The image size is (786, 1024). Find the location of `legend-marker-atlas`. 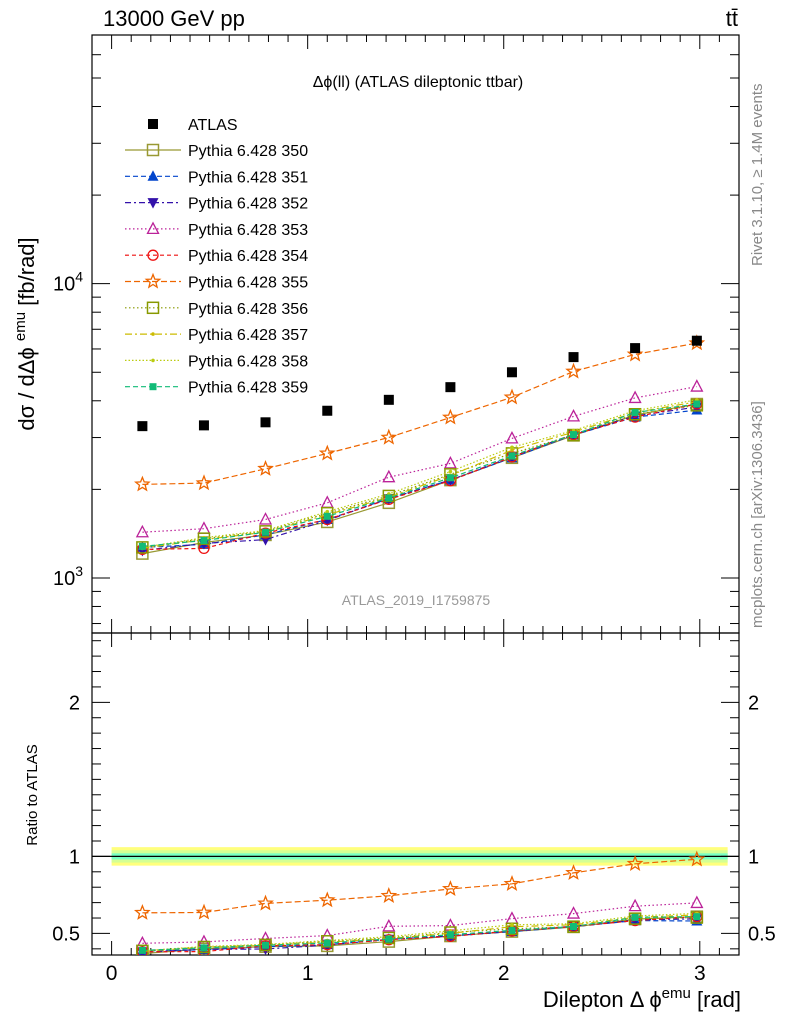

legend-marker-atlas is located at coordinates (153, 124).